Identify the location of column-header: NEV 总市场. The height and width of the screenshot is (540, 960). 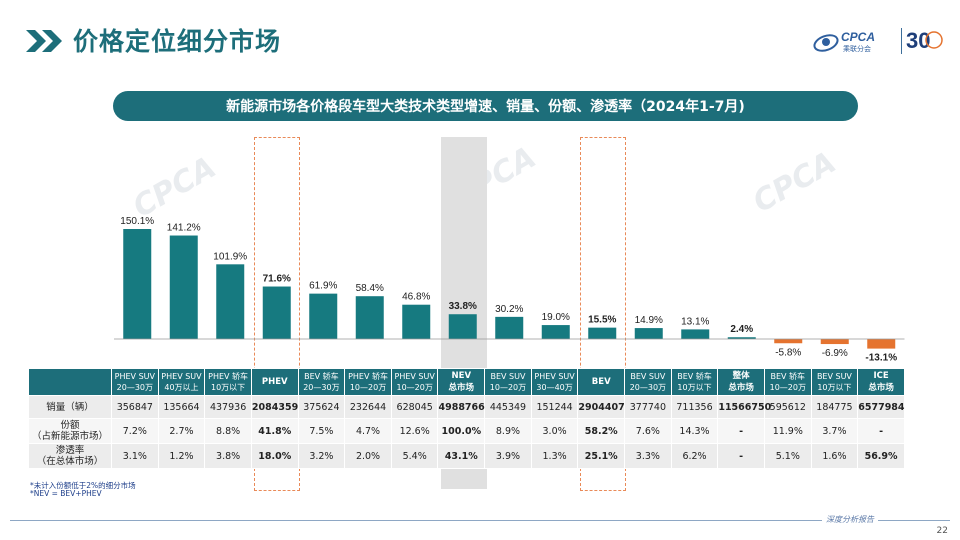
(461, 382).